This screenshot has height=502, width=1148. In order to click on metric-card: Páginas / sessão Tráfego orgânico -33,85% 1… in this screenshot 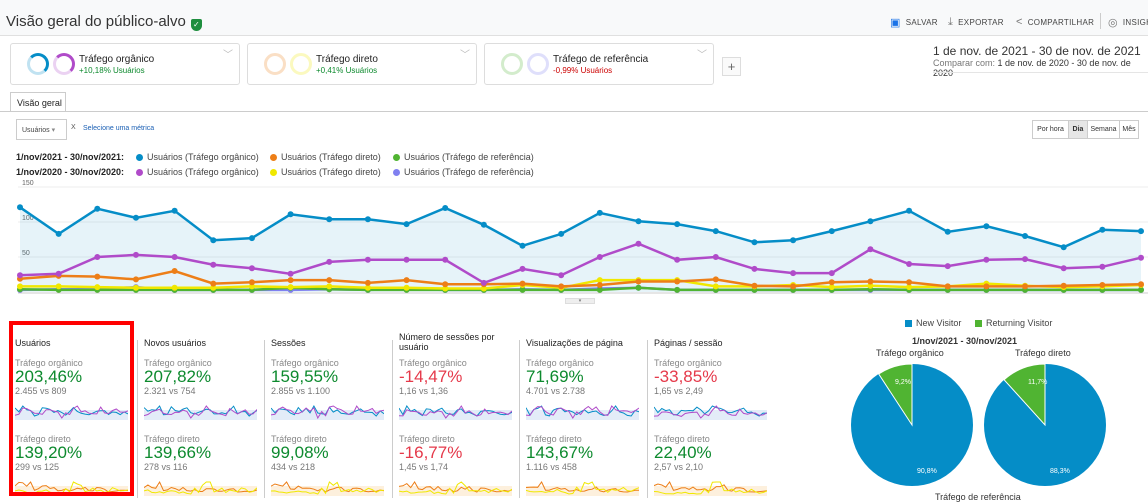, I will do `click(716, 418)`.